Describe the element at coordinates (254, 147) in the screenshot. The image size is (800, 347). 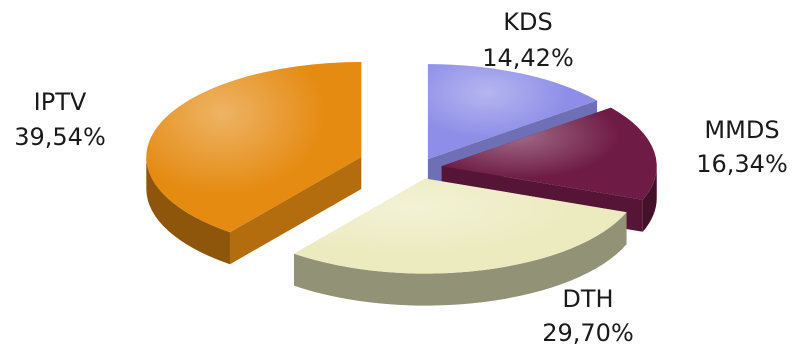
I see `slice-iptv-highlight` at that location.